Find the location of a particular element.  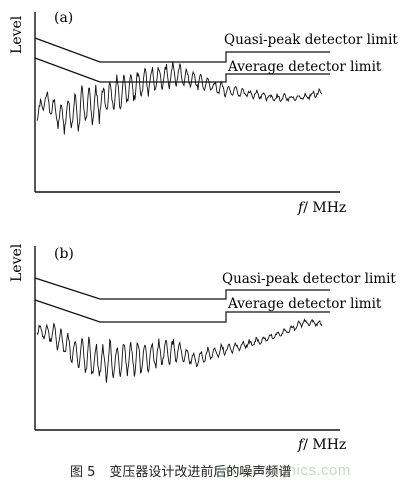

caption-number: 图 5 is located at coordinates (83, 472).